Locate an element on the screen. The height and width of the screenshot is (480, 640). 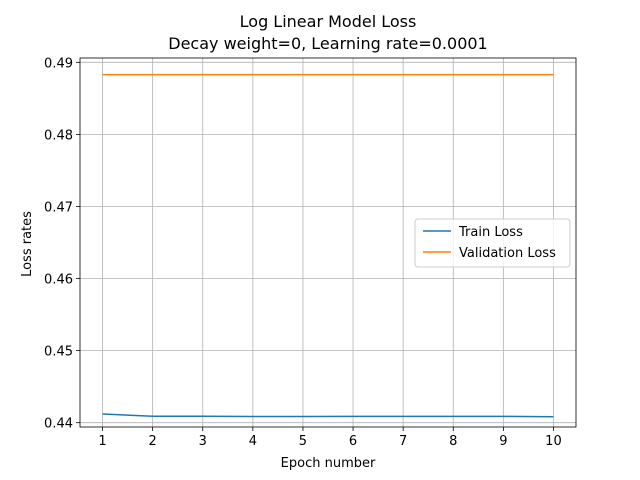
legend: Train Loss Validation Loss is located at coordinates (492, 243).